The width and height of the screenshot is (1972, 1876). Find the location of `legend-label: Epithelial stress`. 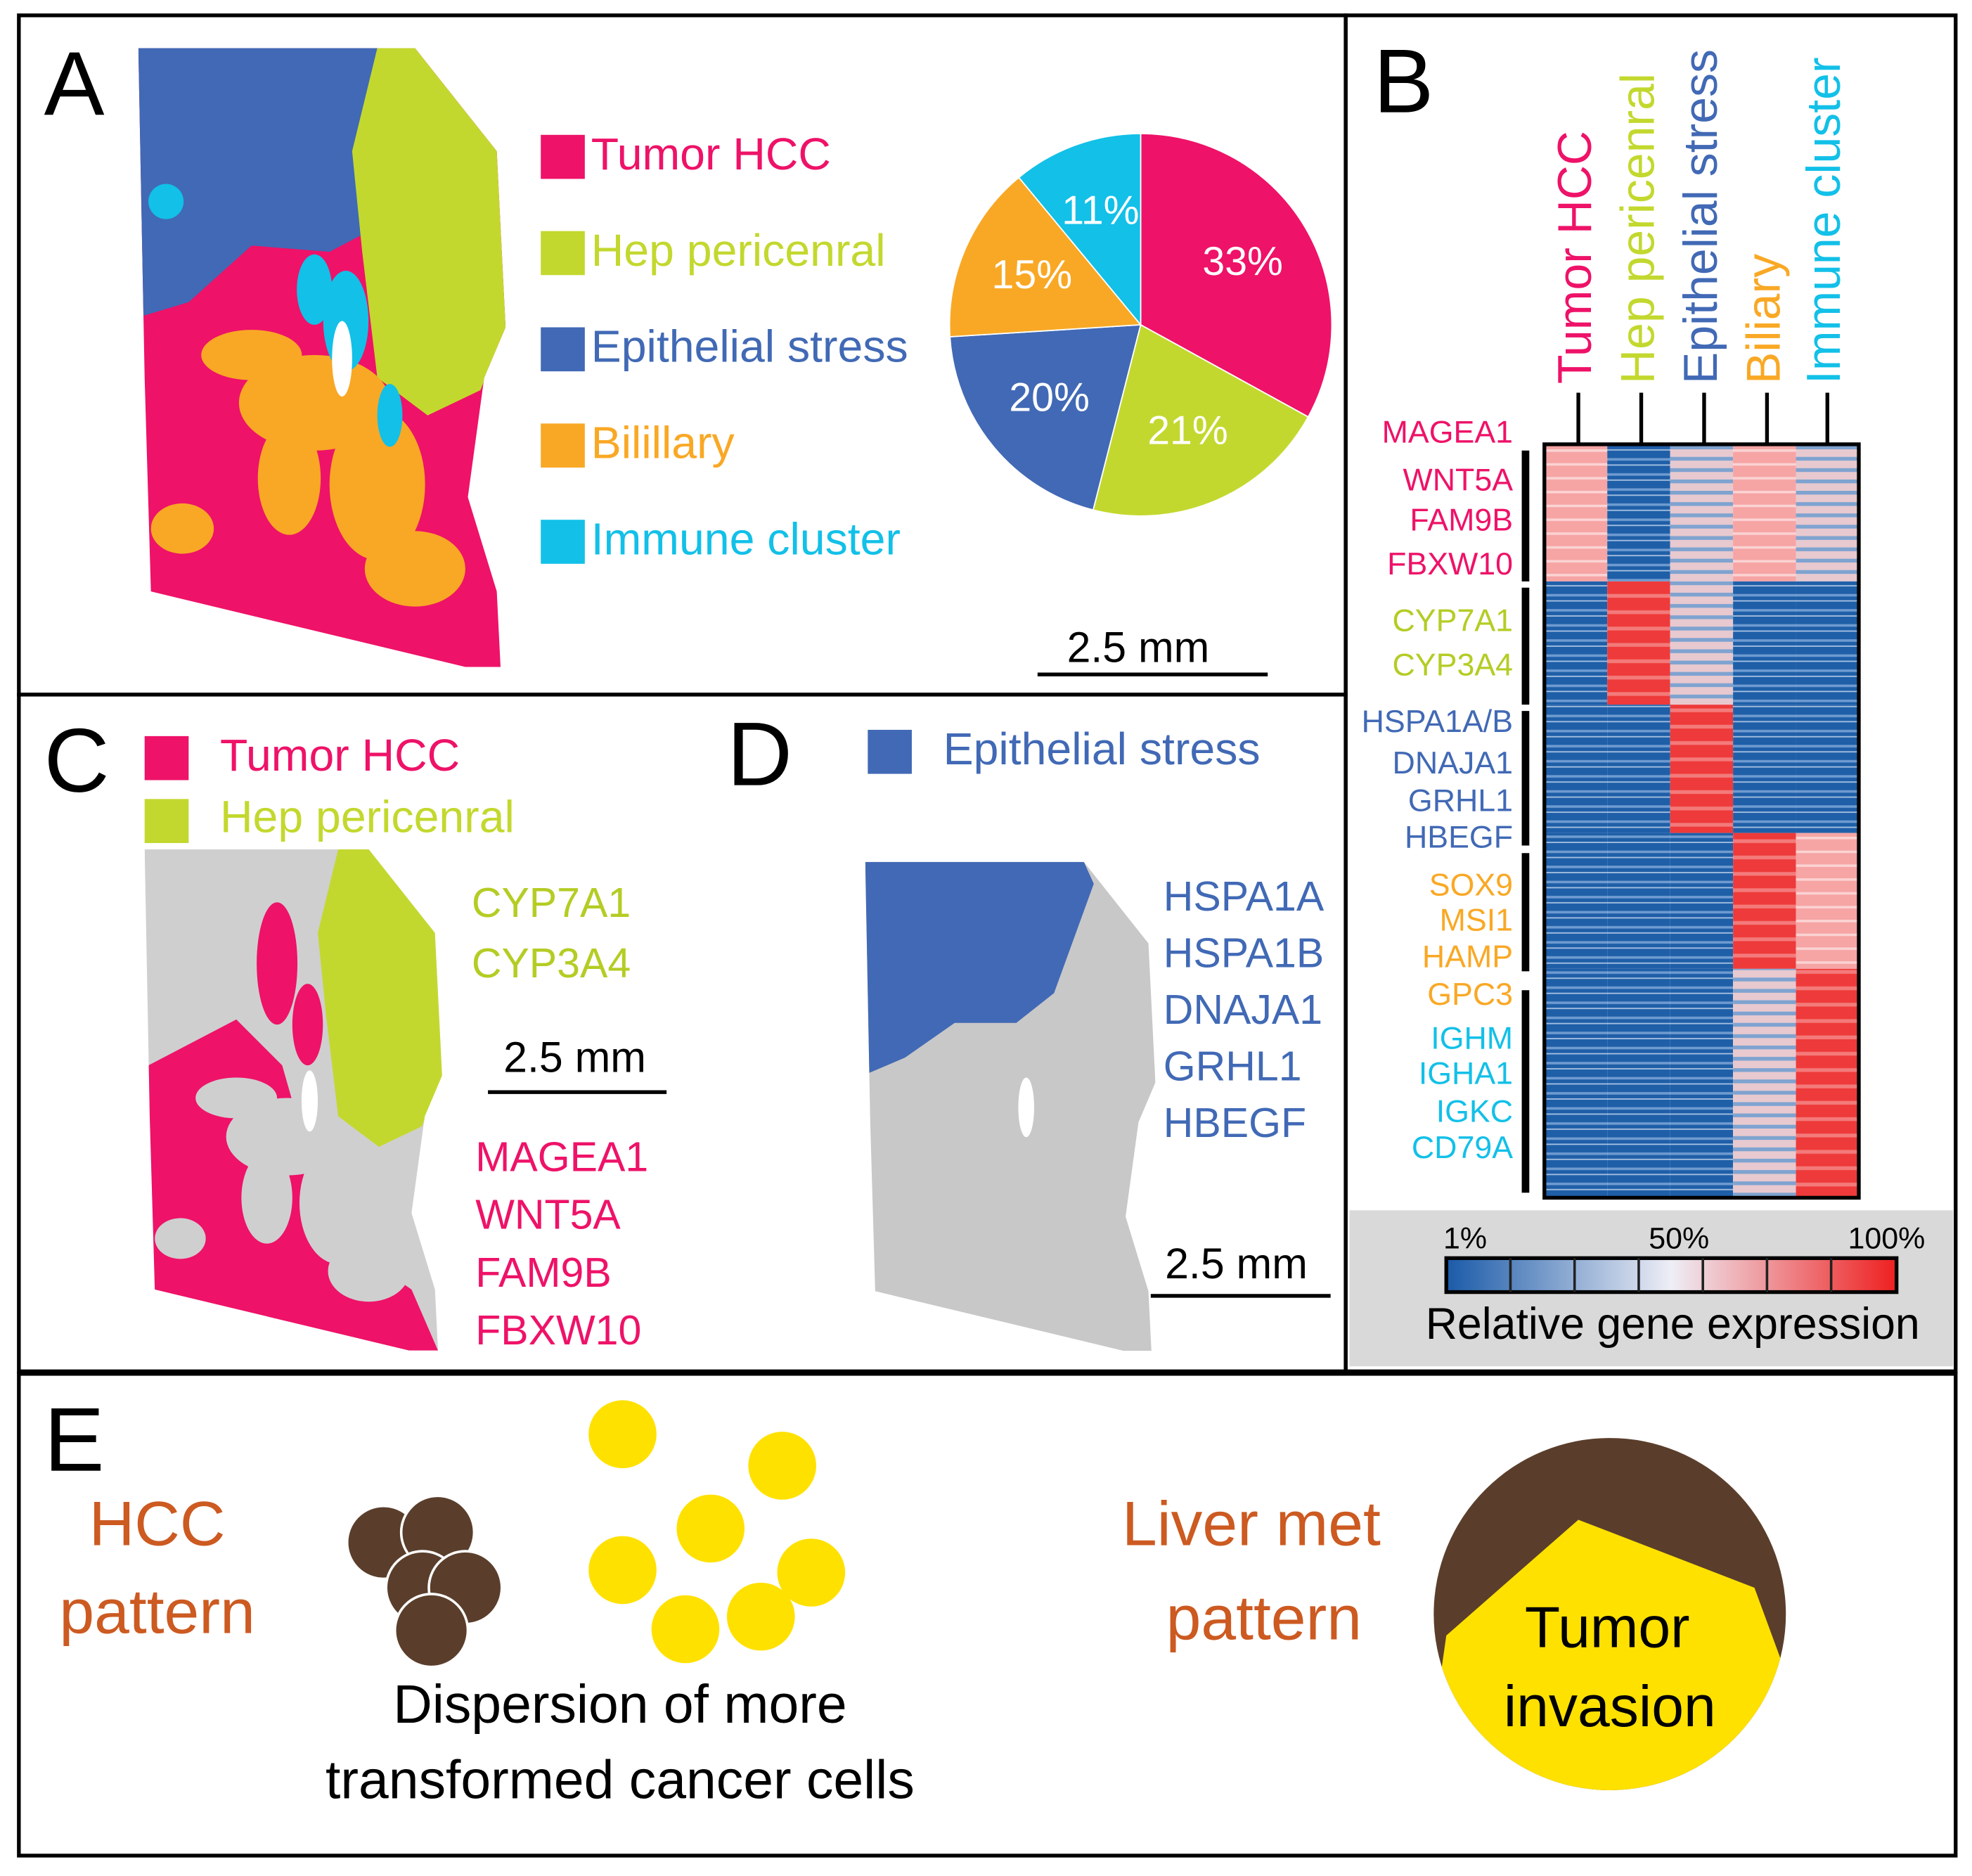

legend-label: Epithelial stress is located at coordinates (749, 346).